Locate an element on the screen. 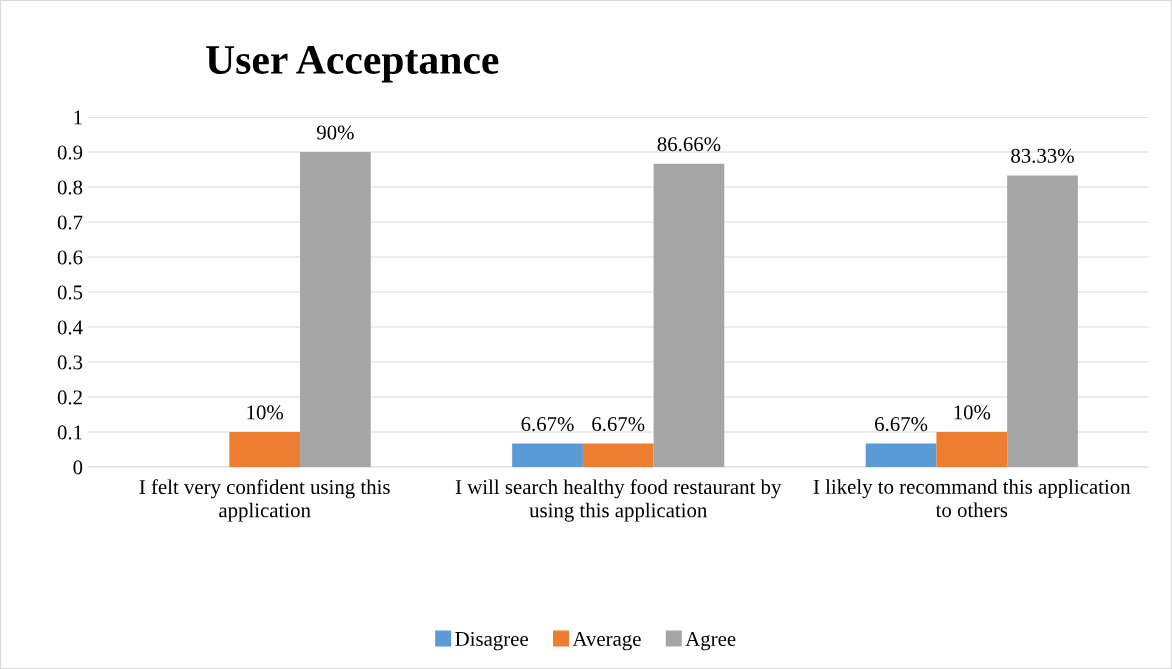 This screenshot has width=1172, height=669. legend-label: Disagree is located at coordinates (491, 641).